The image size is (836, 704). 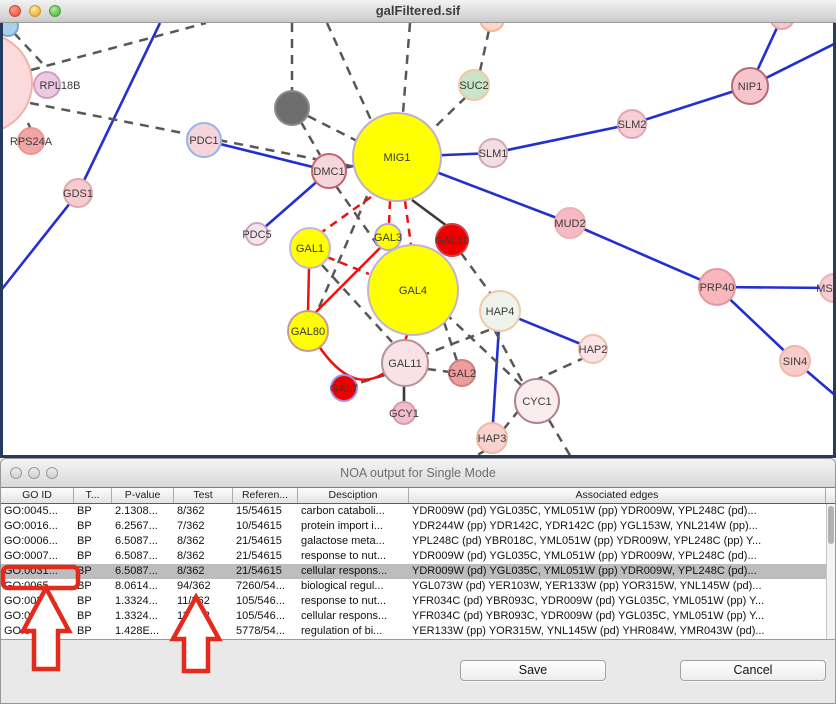 I want to click on node-HAP2, so click(x=593, y=349).